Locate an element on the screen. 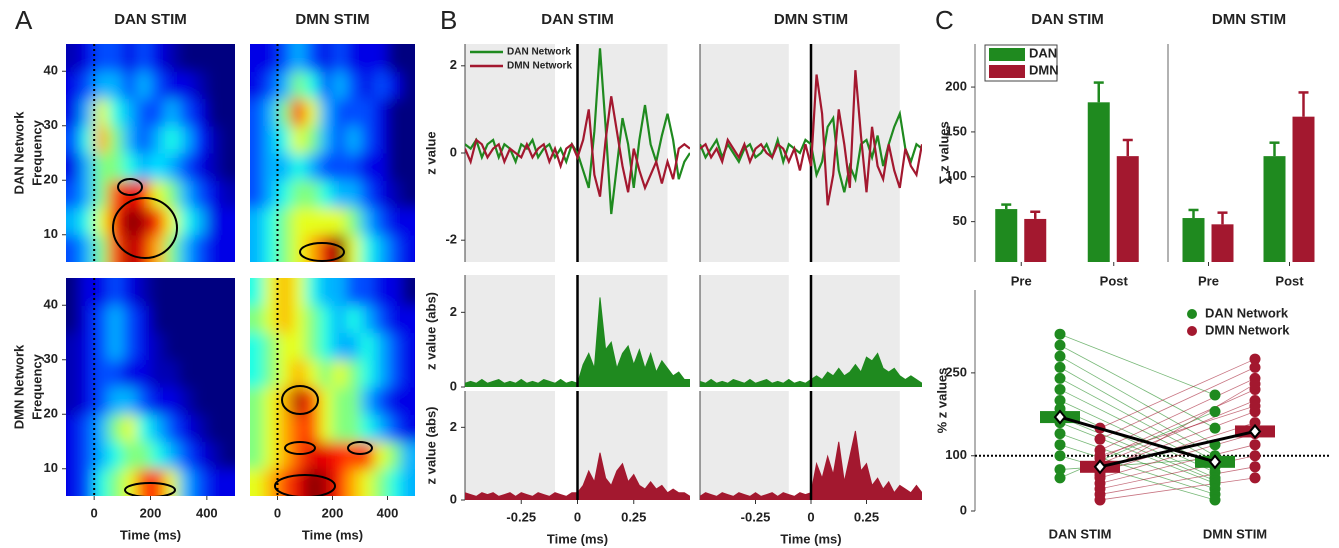 Image resolution: width=1339 pixels, height=548 pixels. x-tick-label: DMN STIM is located at coordinates (1235, 533).